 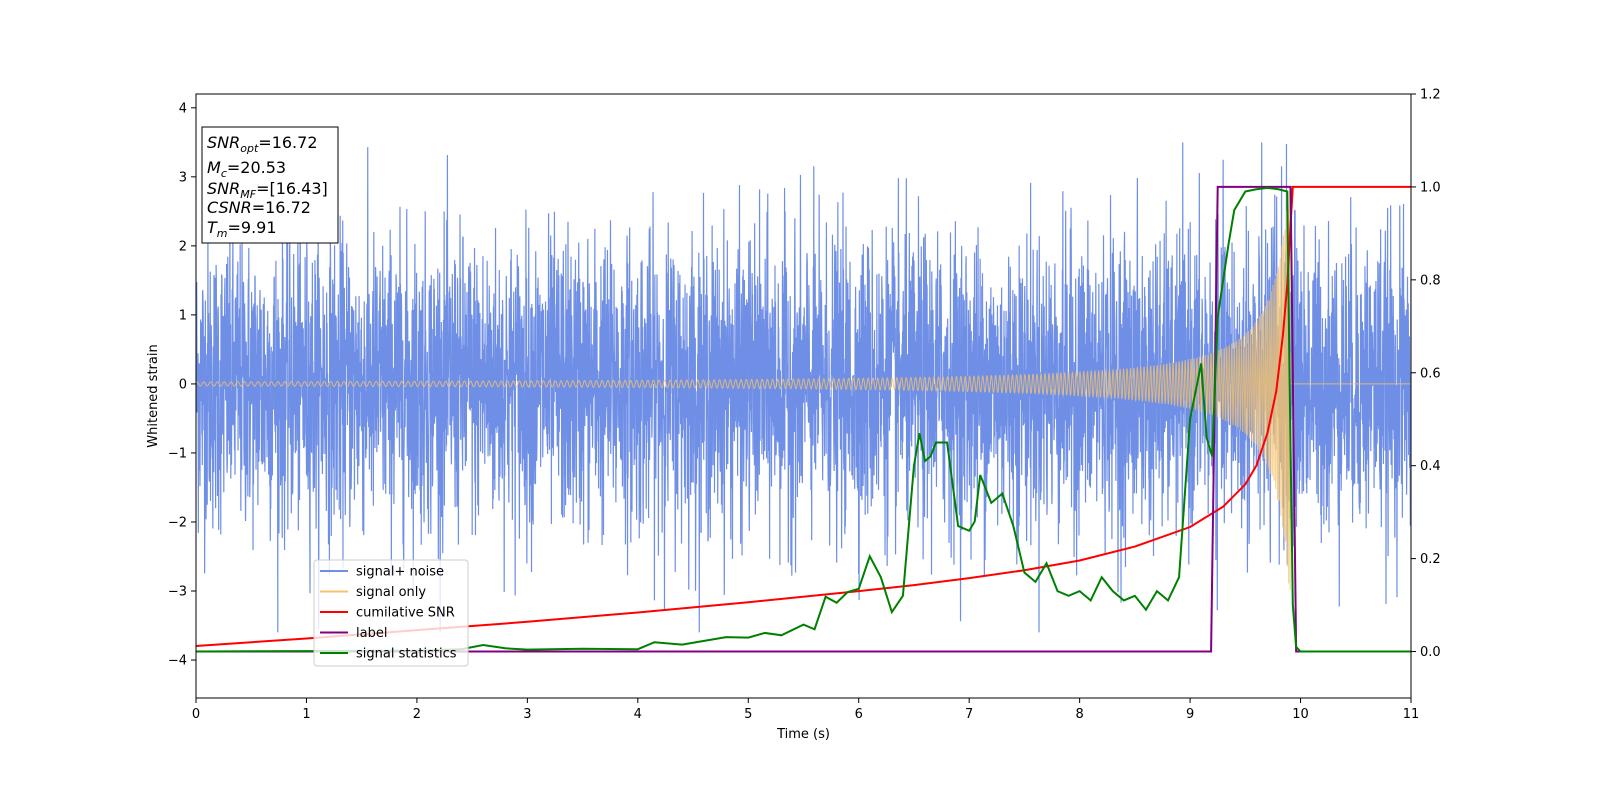 I want to click on x-tick-label: 10, so click(x=1300, y=714).